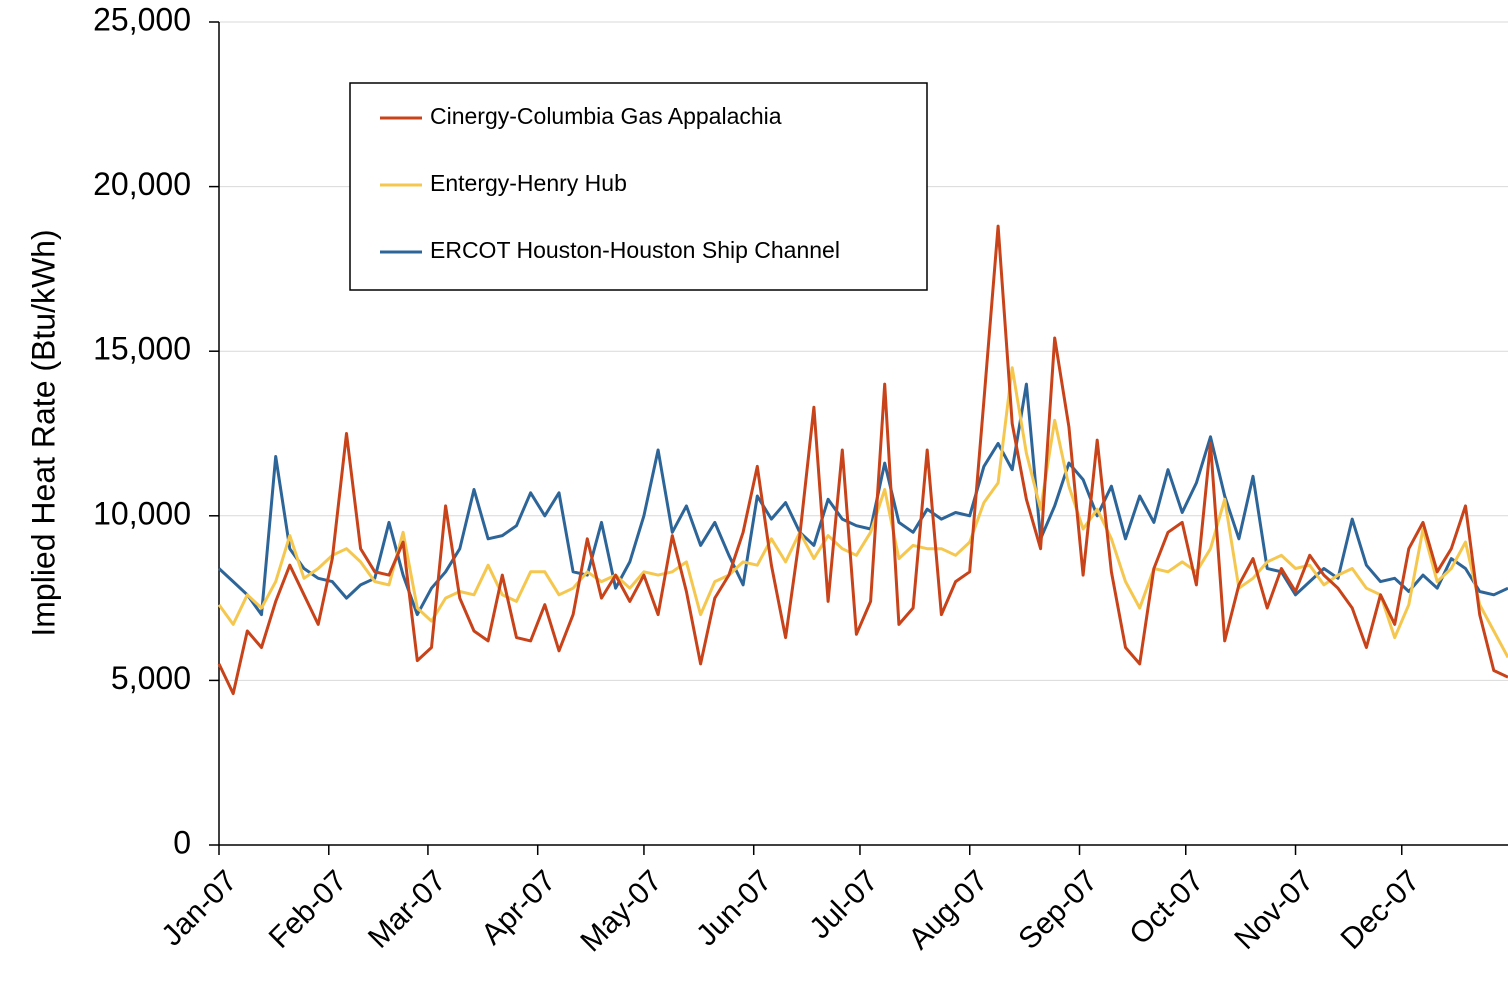 The image size is (1508, 1006). Describe the element at coordinates (1274, 910) in the screenshot. I see `x-tick-label: Nov-07` at that location.